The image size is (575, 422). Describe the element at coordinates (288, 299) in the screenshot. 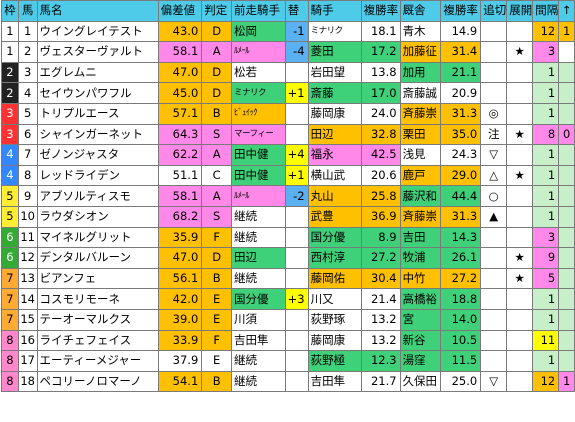

I see `table-row: 7 14 コスモリモーネ 42.0 E 国分優 +3 川又 21.4 高橋裕 18.8 1` at that location.